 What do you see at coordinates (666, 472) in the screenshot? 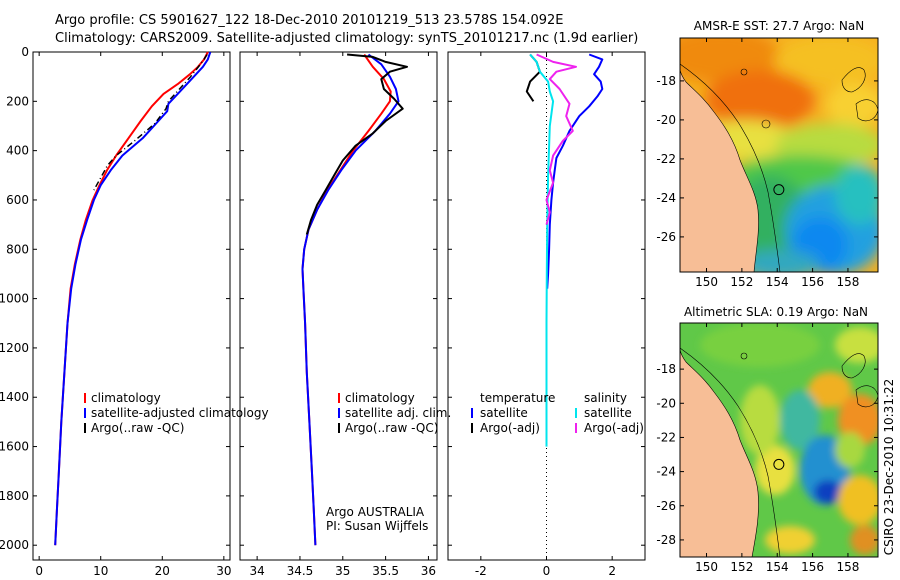
I see `sla-map-ytick-label: -24` at bounding box center [666, 472].